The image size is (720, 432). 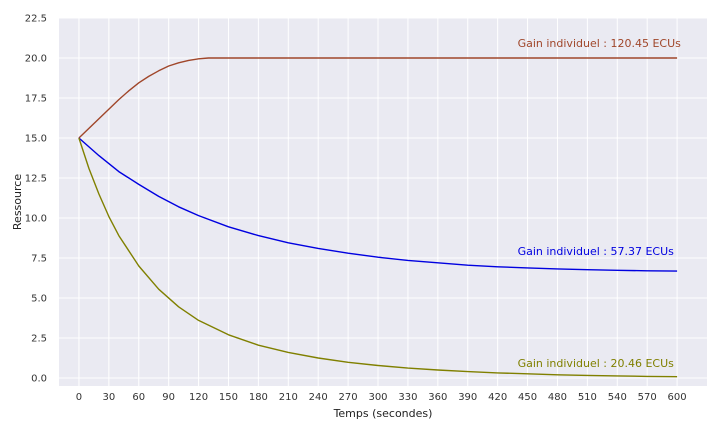 I want to click on x-tick-label: 60, so click(x=138, y=397).